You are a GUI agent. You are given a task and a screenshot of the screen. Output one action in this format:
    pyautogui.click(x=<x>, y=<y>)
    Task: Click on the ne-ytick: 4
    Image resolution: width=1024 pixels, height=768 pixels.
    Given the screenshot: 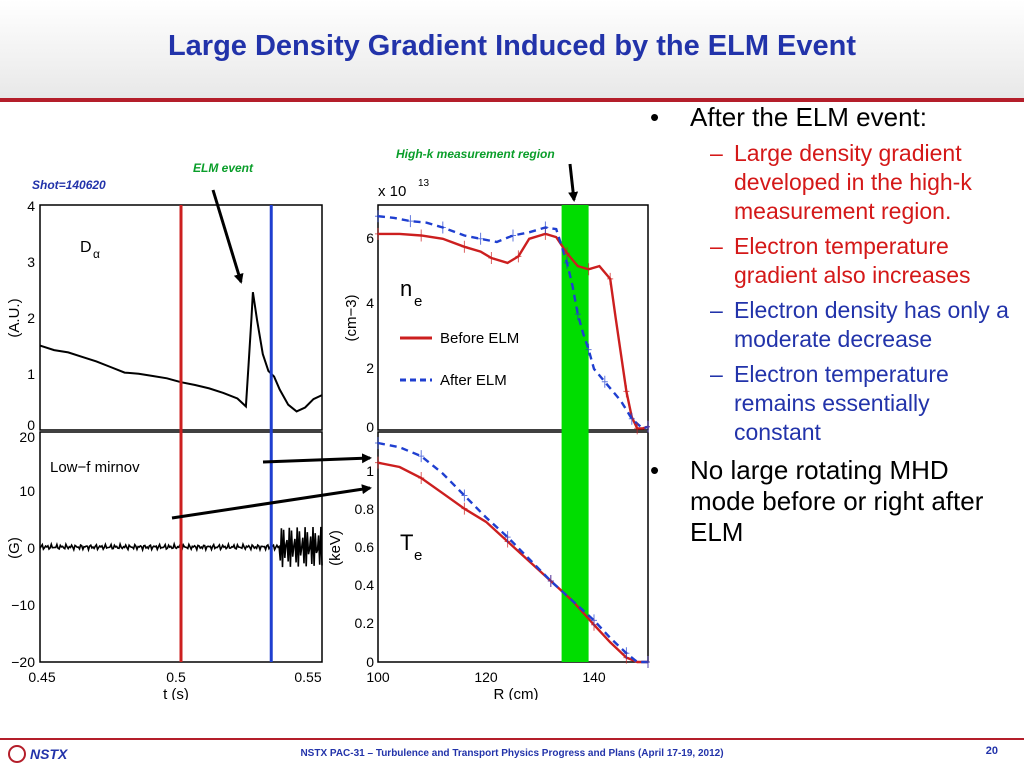 What is the action you would take?
    pyautogui.click(x=370, y=303)
    